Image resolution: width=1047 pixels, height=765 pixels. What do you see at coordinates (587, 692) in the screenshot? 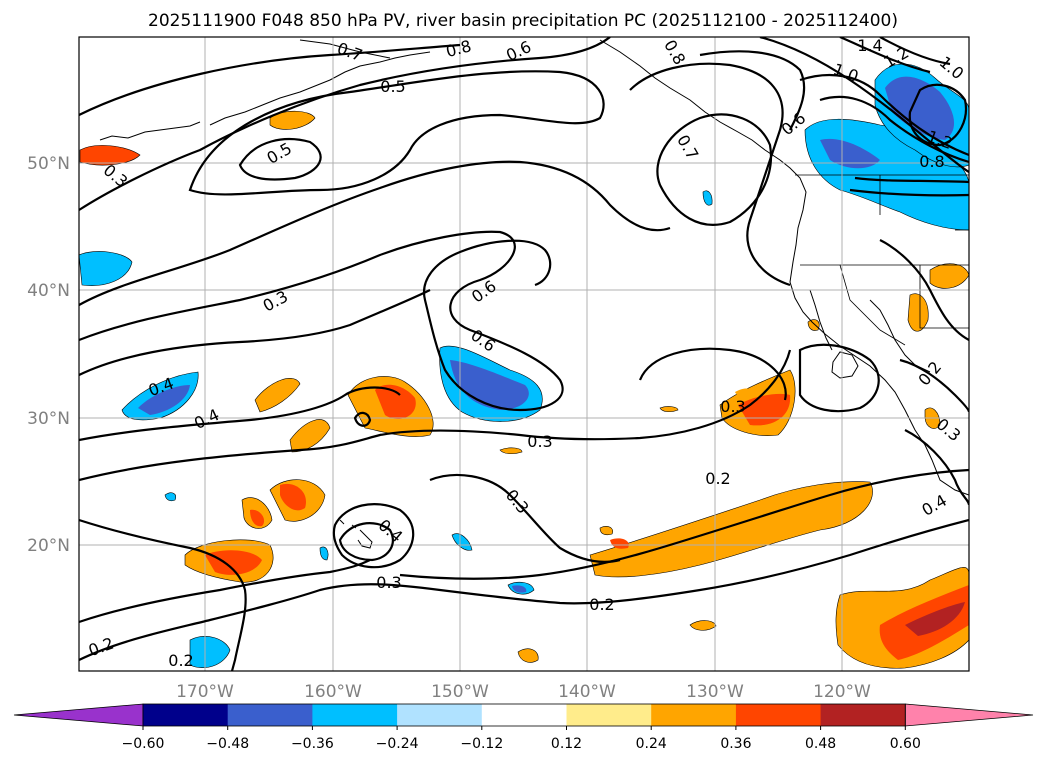
I see `lon-label-140w: 140°W` at bounding box center [587, 692].